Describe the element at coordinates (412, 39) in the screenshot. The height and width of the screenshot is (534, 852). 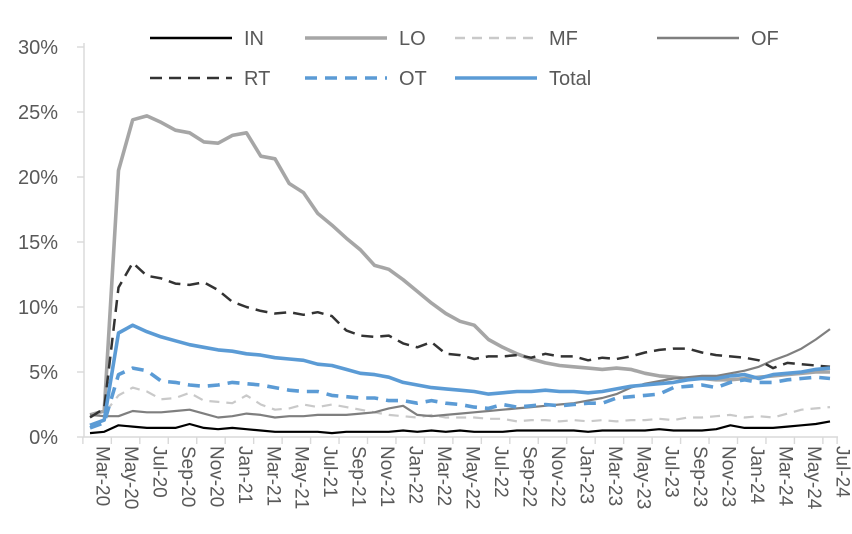
I see `legend-label-LO: LO` at that location.